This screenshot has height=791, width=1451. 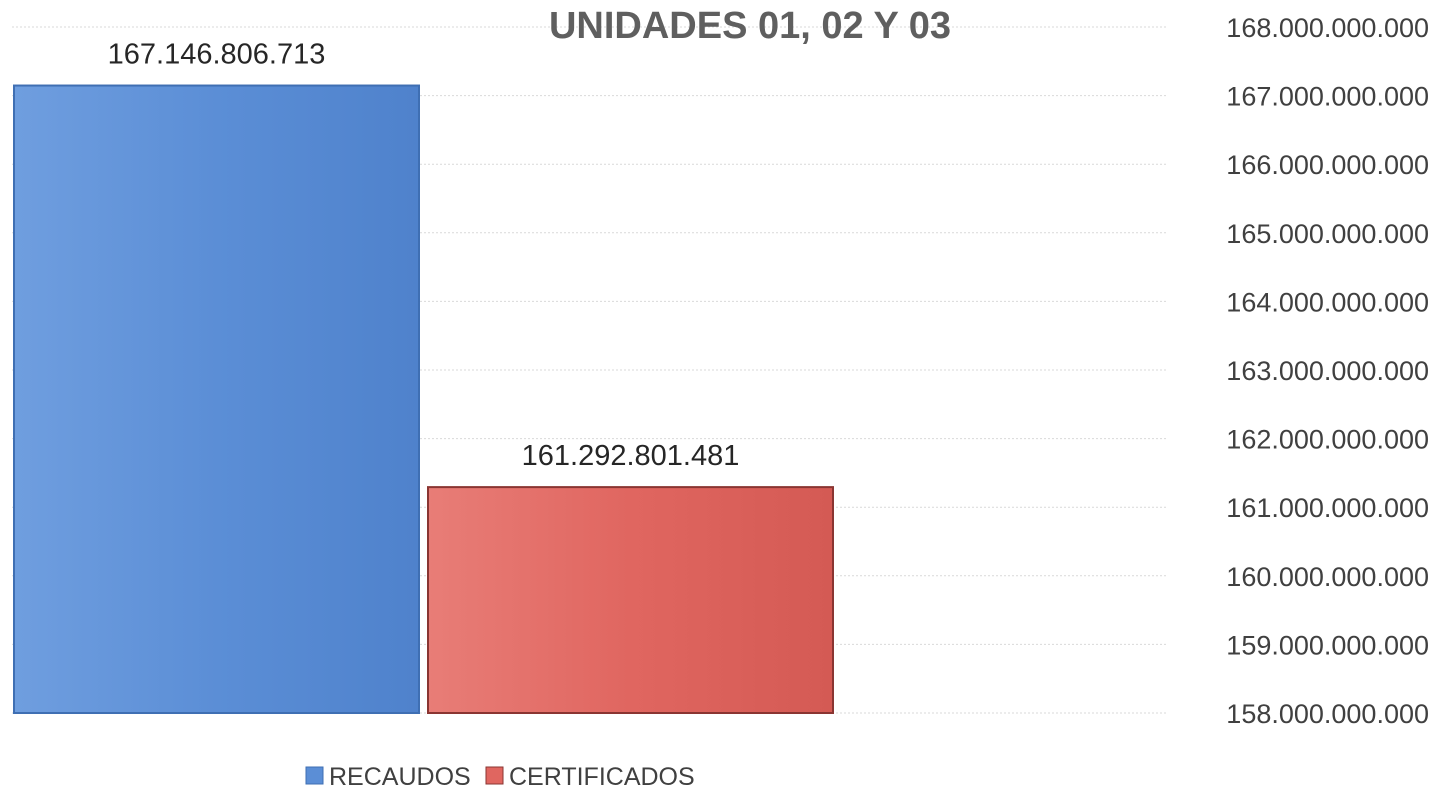 I want to click on chart-title: UNIDADES 01, 02 Y 03, so click(x=750, y=26).